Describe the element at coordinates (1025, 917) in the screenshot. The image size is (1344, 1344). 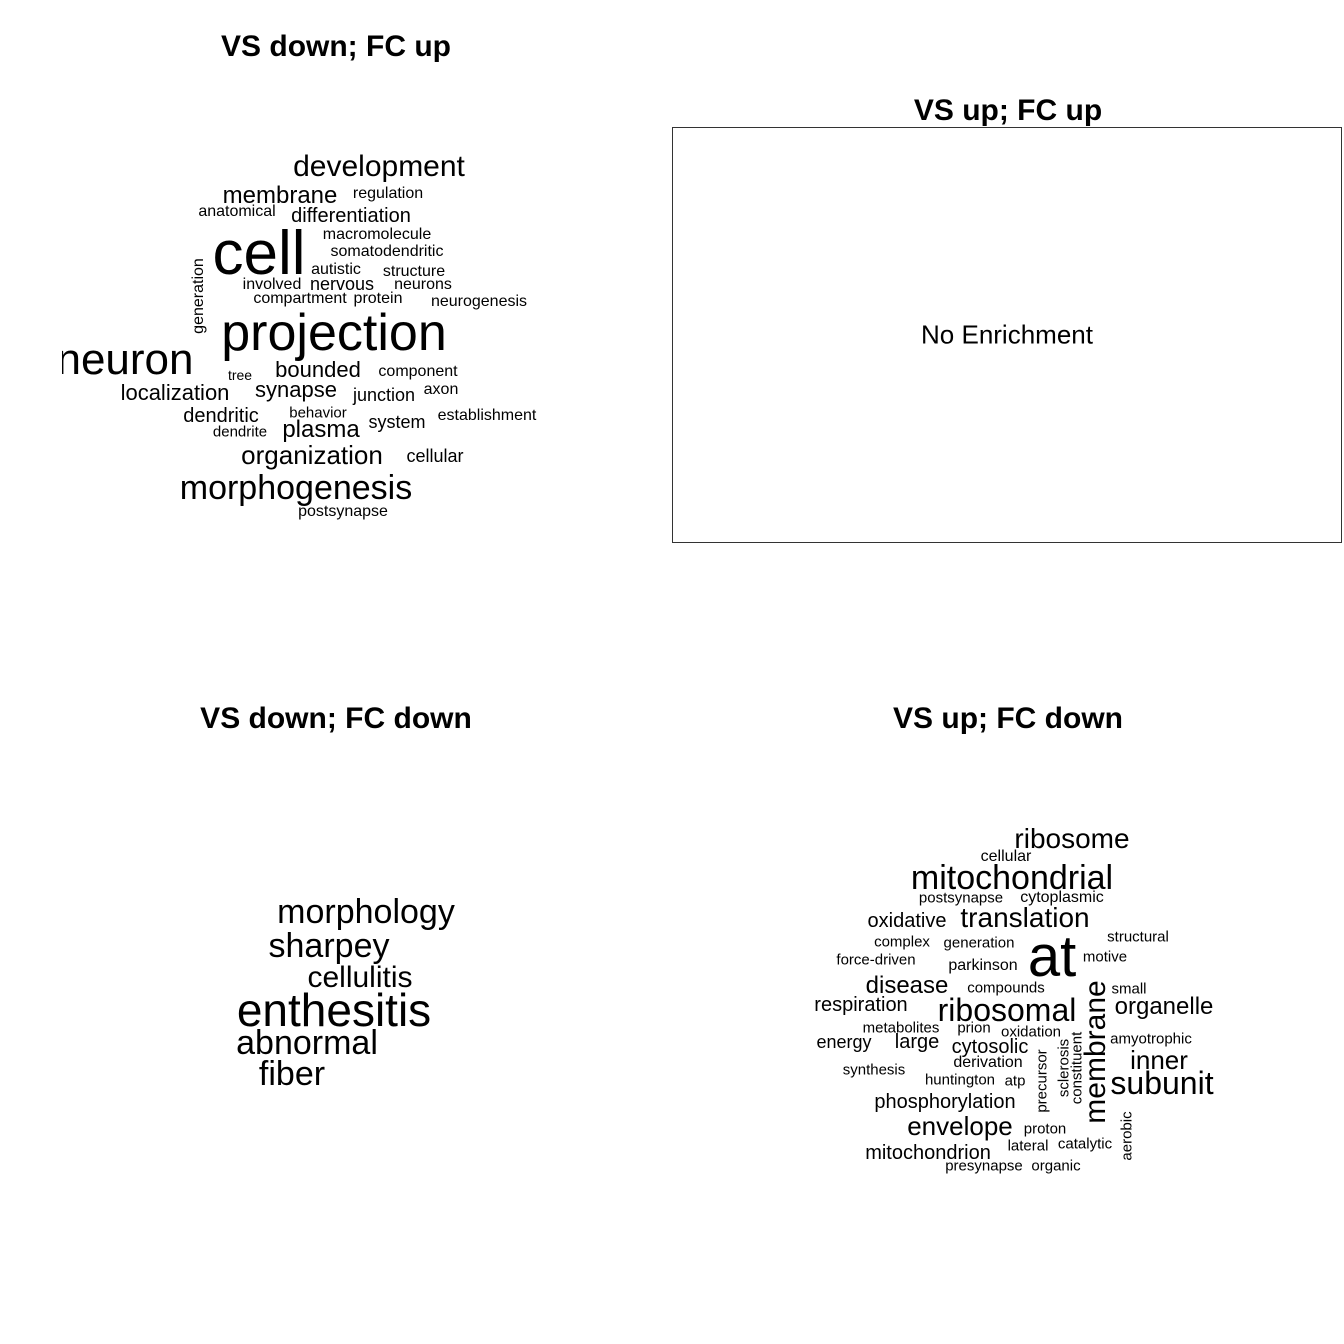
I see `word-translation: translation` at that location.